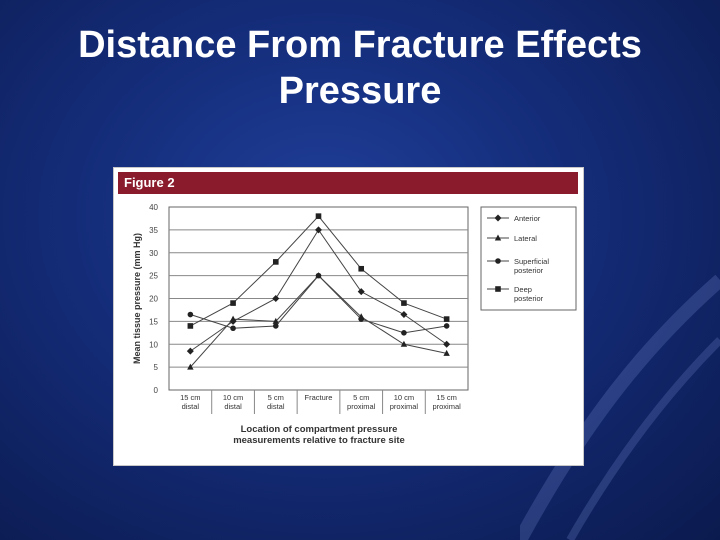 The height and width of the screenshot is (540, 720). I want to click on background-swoosh-decoration, so click(620, 407).